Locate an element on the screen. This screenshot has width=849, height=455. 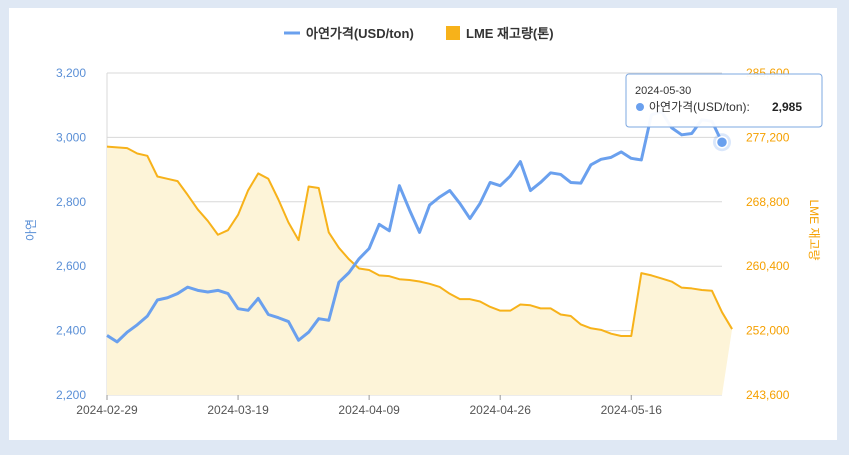
legend-zinc-label: 아연가격(USD/ton) is located at coordinates (360, 33).